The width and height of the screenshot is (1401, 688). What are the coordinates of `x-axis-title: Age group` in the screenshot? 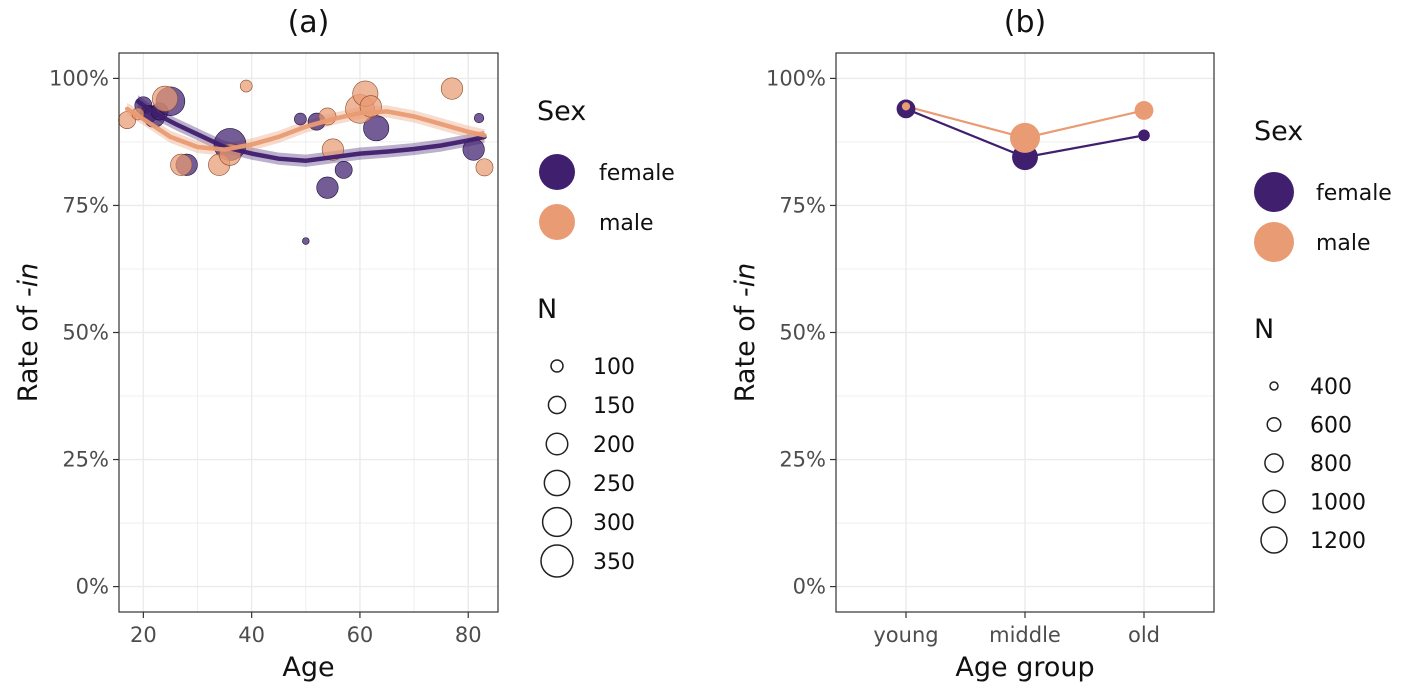 It's located at (1024, 667).